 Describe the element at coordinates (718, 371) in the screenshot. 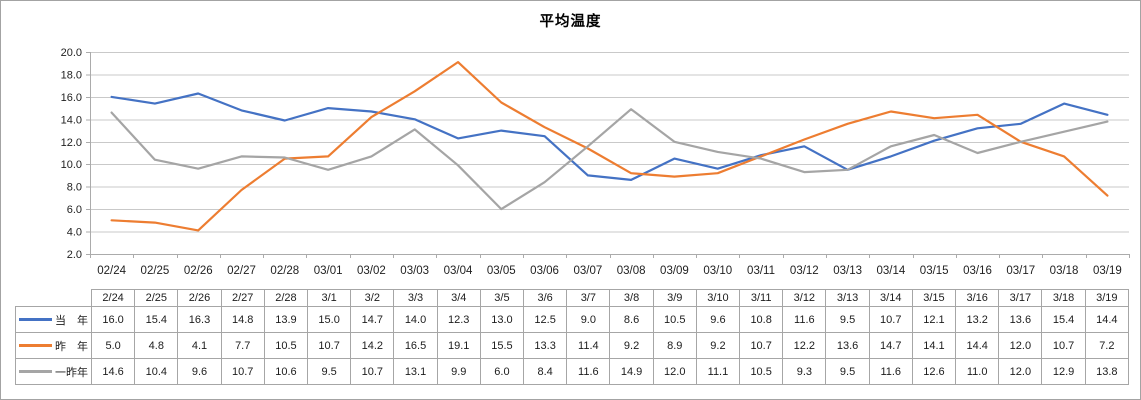

I see `value-cell: 11.1` at that location.